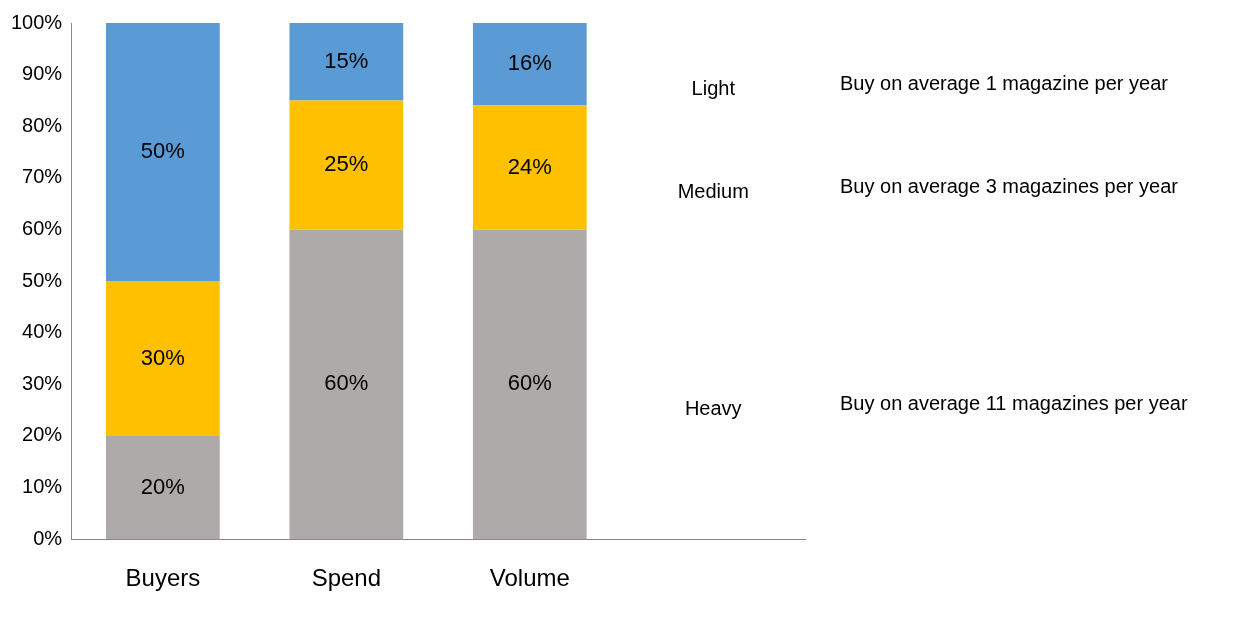  Describe the element at coordinates (42, 279) in the screenshot. I see `y-tick-label: 50%` at that location.